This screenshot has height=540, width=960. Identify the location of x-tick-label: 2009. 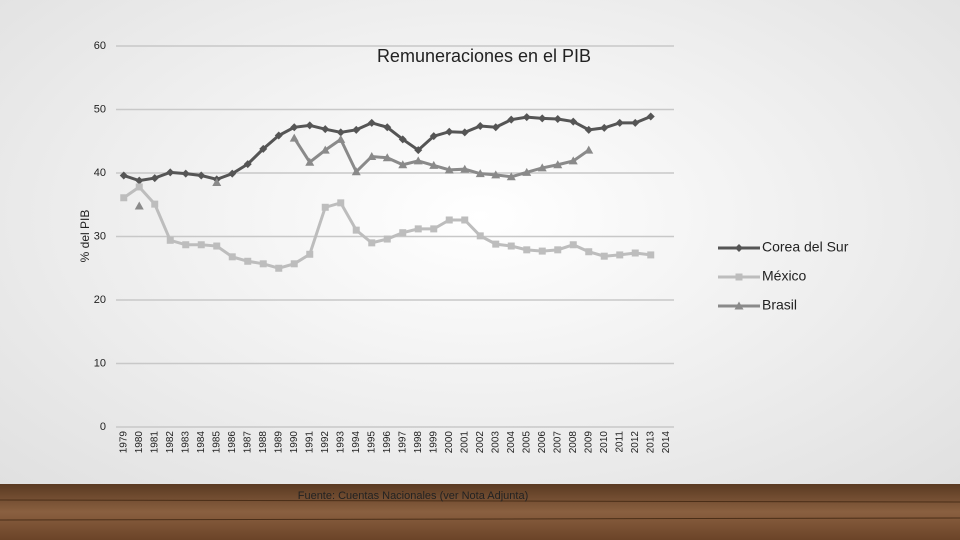
(588, 442).